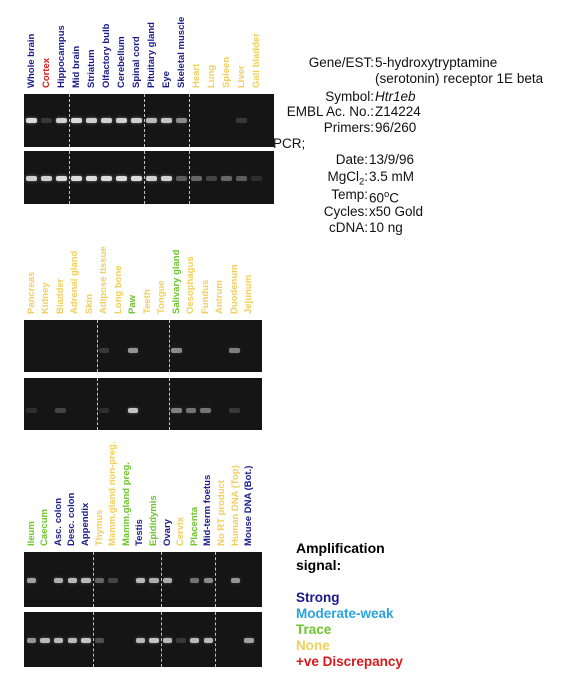 This screenshot has height=682, width=567. Describe the element at coordinates (176, 281) in the screenshot. I see `panel2-lane-label: Salivary gland` at that location.